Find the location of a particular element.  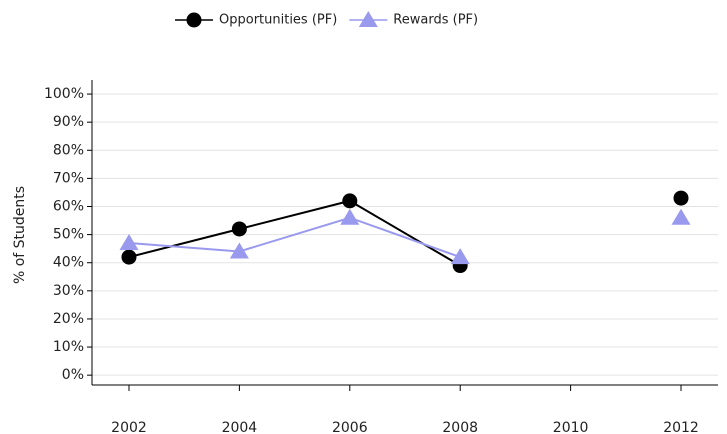

legend: Opportunities (PF) Rewards (PF) is located at coordinates (326, 19).